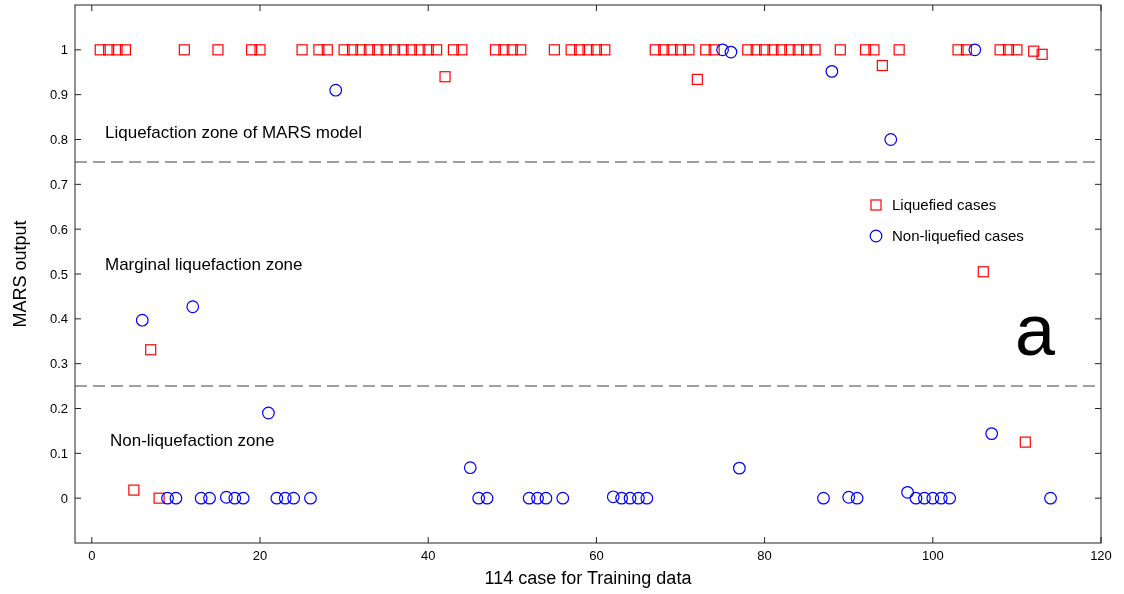 The image size is (1124, 594). I want to click on annotation: Marginal liquefaction zone, so click(204, 264).